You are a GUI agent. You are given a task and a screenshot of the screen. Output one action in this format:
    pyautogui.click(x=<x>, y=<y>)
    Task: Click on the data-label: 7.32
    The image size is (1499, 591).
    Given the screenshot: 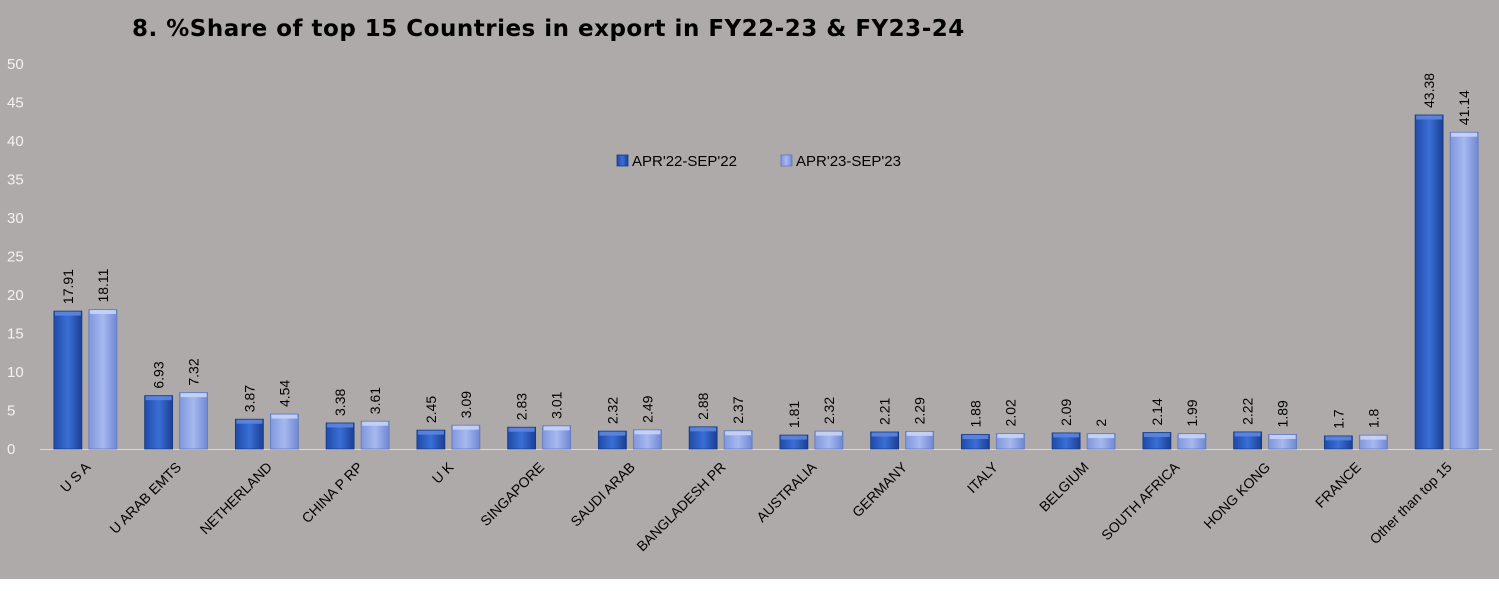 What is the action you would take?
    pyautogui.click(x=194, y=371)
    